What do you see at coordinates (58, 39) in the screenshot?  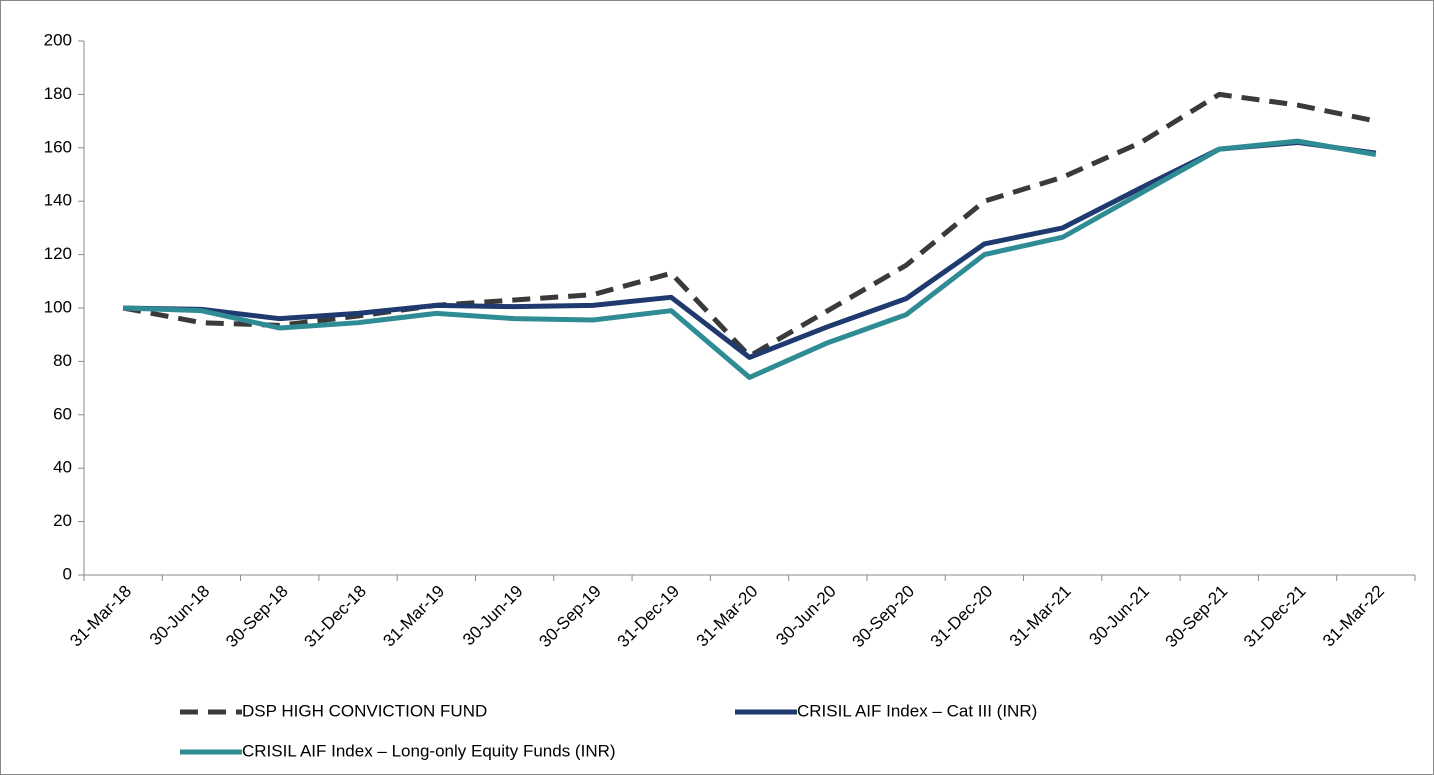 I see `y-tick-label: 200` at bounding box center [58, 39].